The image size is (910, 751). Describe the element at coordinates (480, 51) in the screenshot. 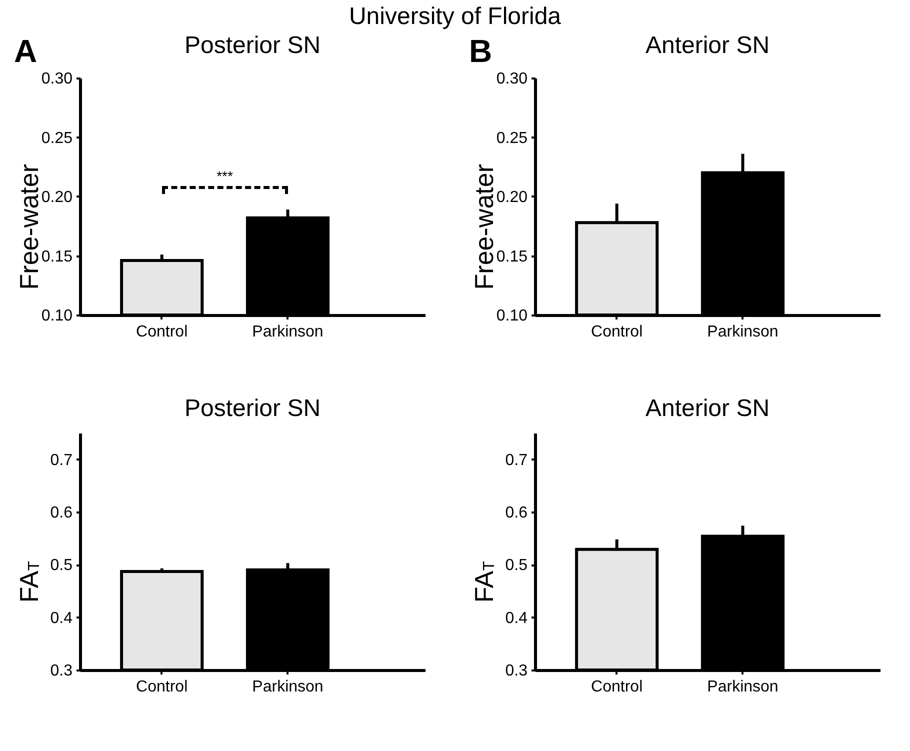

I see `text: B` at that location.